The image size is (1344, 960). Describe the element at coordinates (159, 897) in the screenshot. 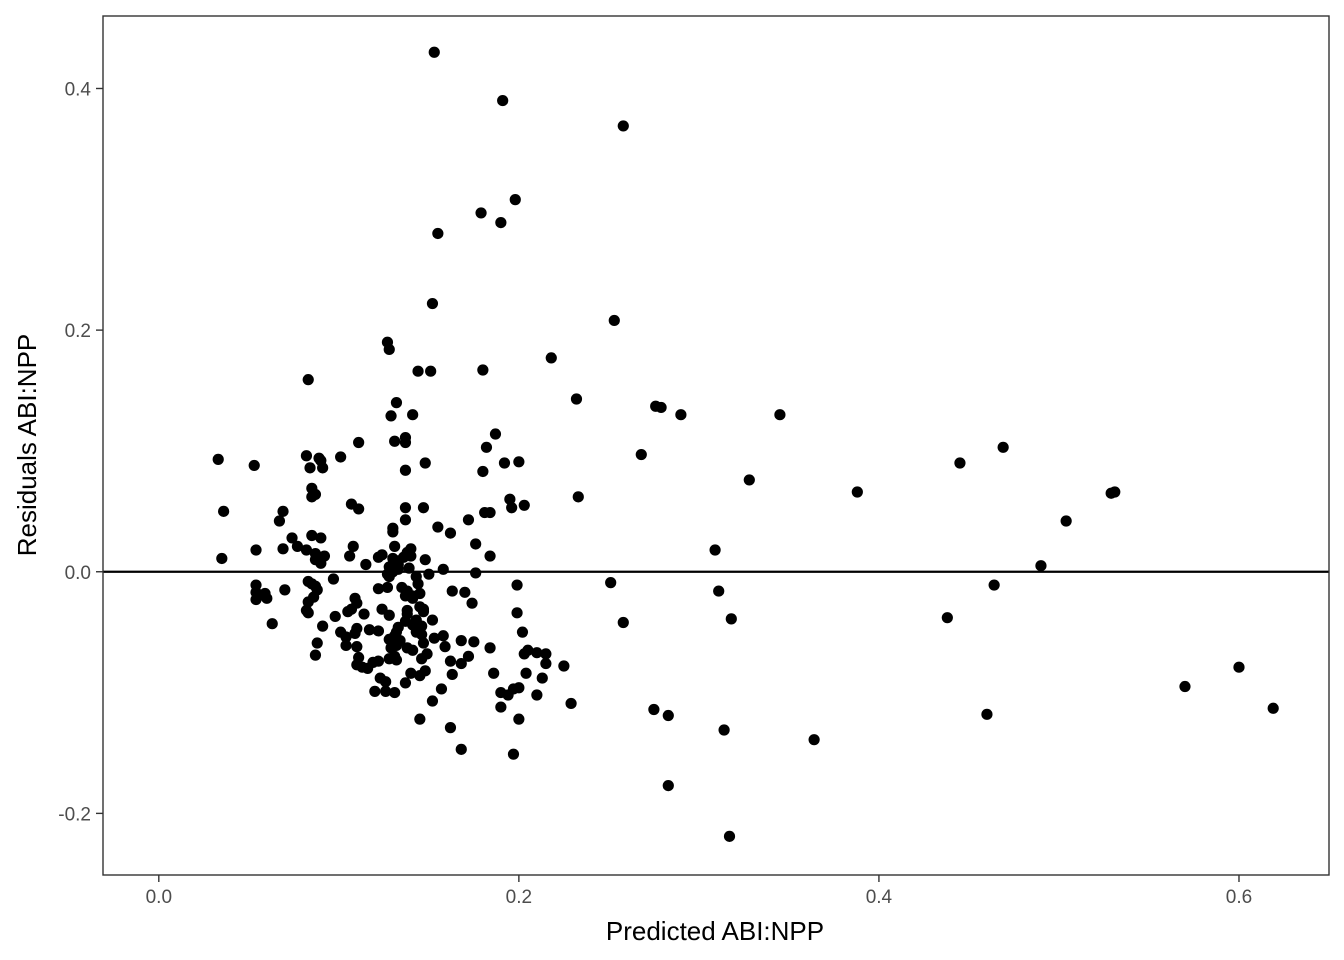

I see `x-tick-label: 0.0` at that location.